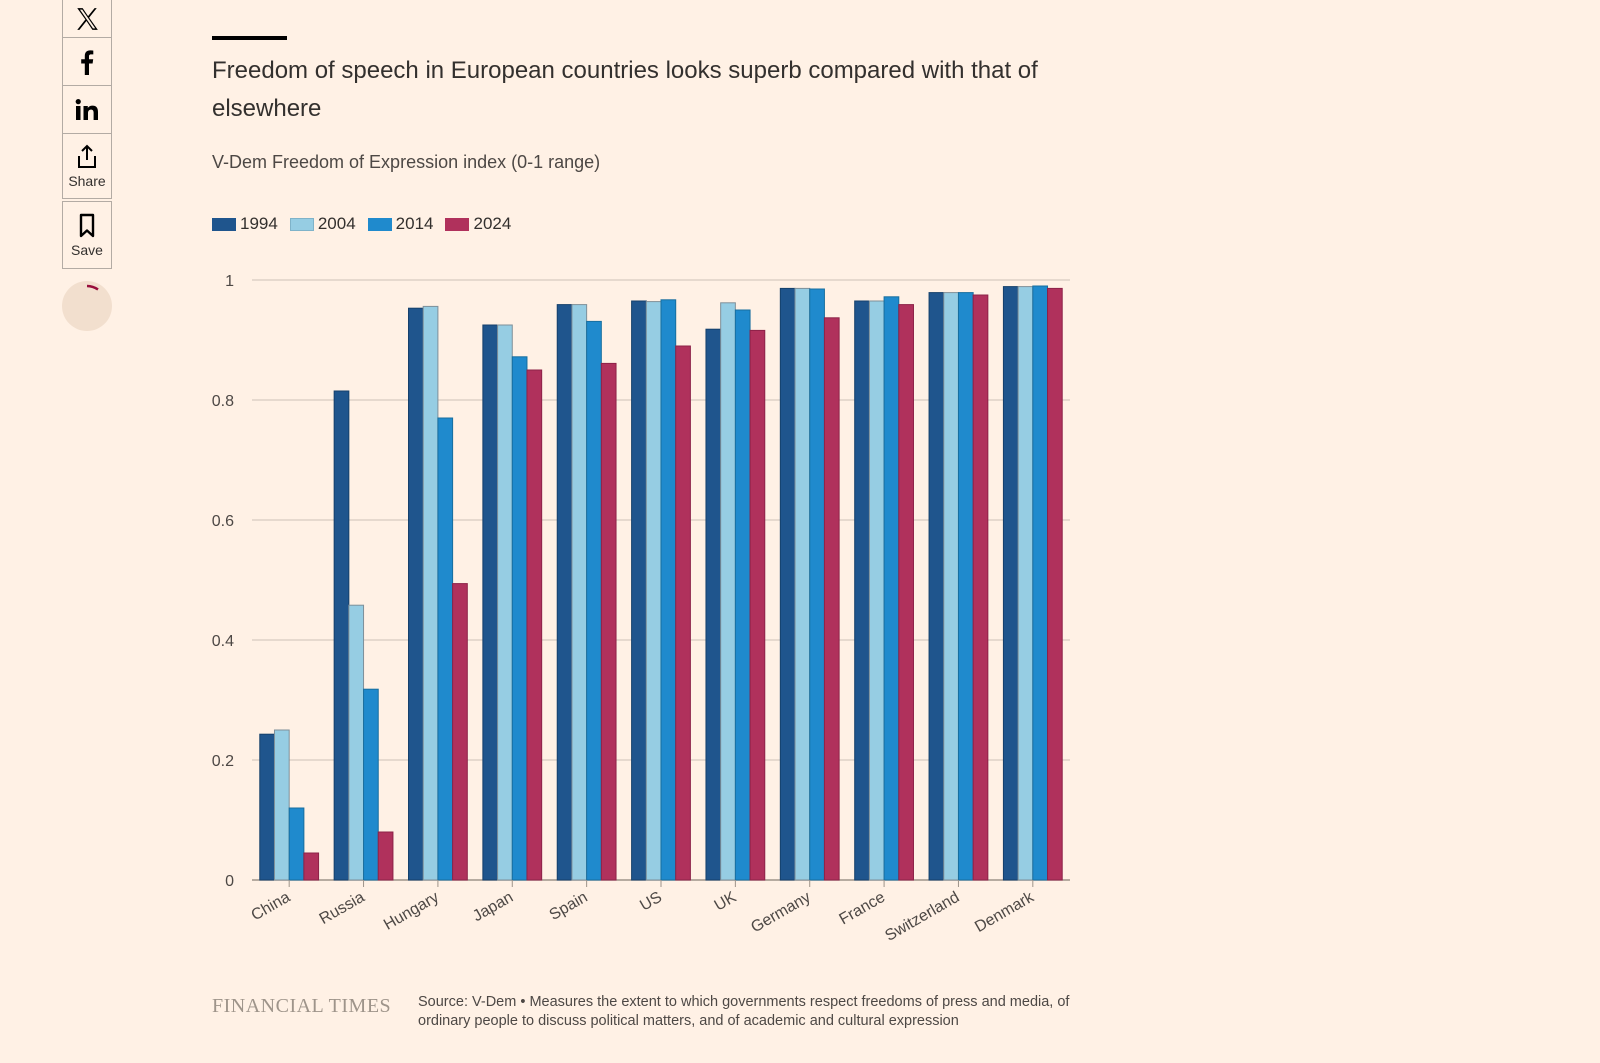 This screenshot has height=1063, width=1600. I want to click on bar-us-2014, so click(668, 590).